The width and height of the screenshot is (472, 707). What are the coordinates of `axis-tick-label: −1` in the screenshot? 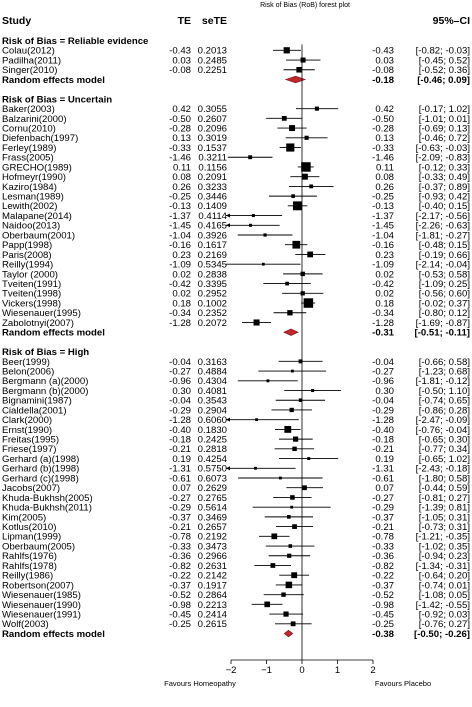 It's located at (266, 670).